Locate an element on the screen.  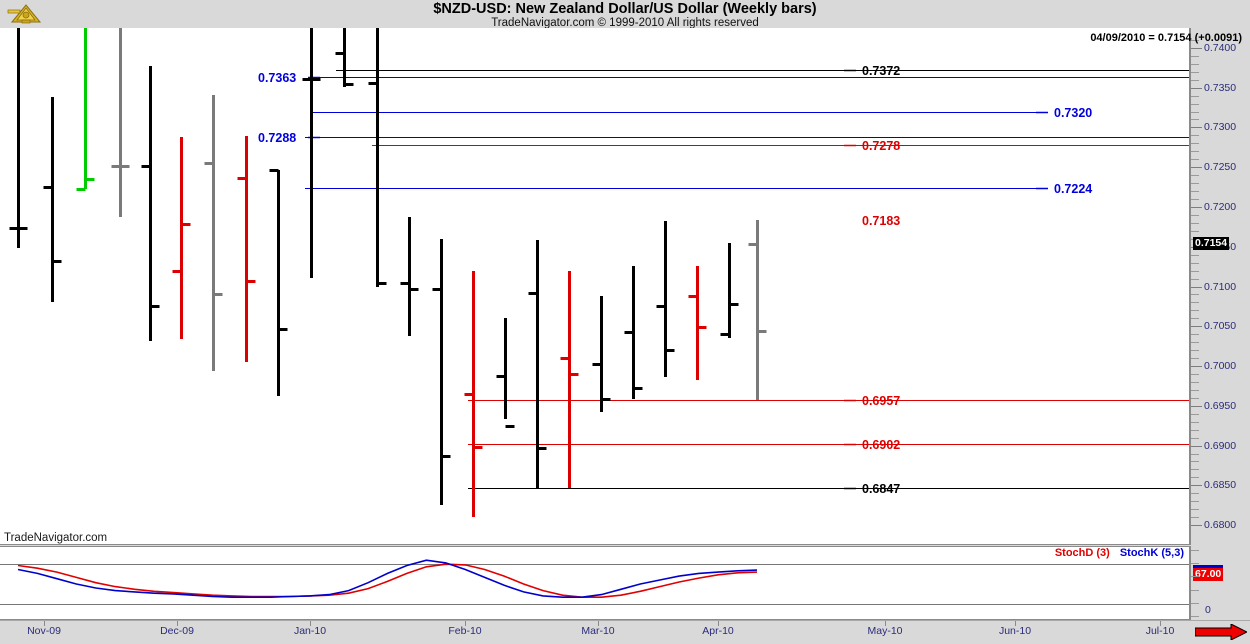
stochastic-k-line is located at coordinates (387, 579).